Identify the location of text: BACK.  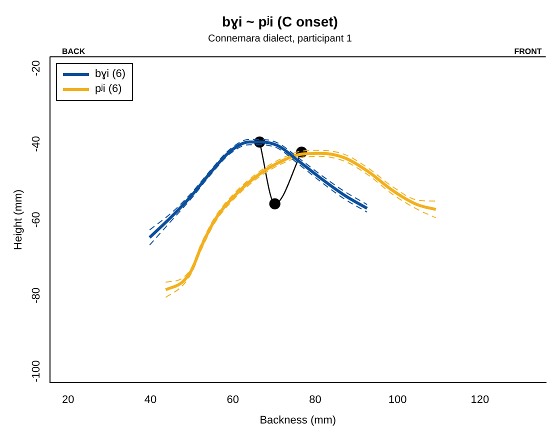
(74, 51).